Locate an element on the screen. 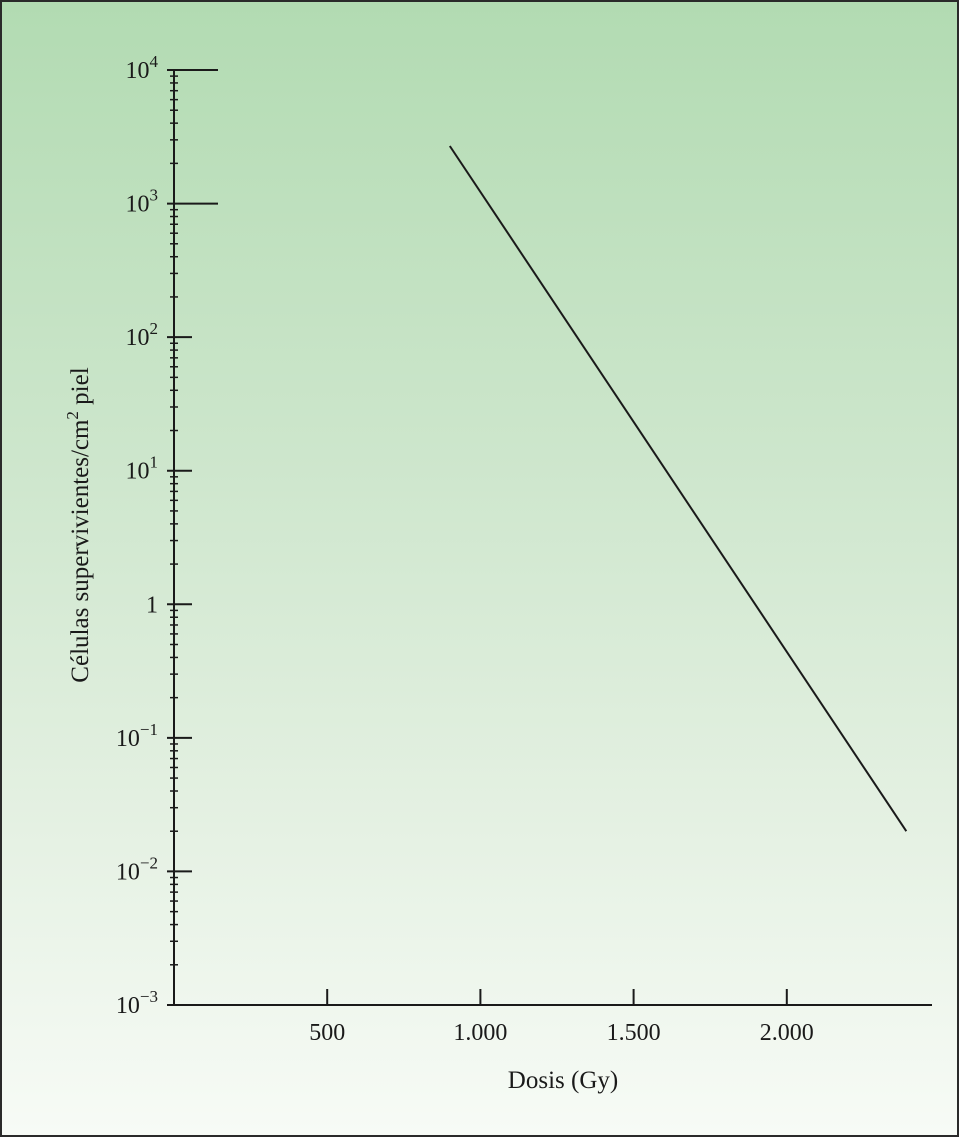 Image resolution: width=959 pixels, height=1137 pixels. y-tick-label-base: 1 is located at coordinates (152, 605).